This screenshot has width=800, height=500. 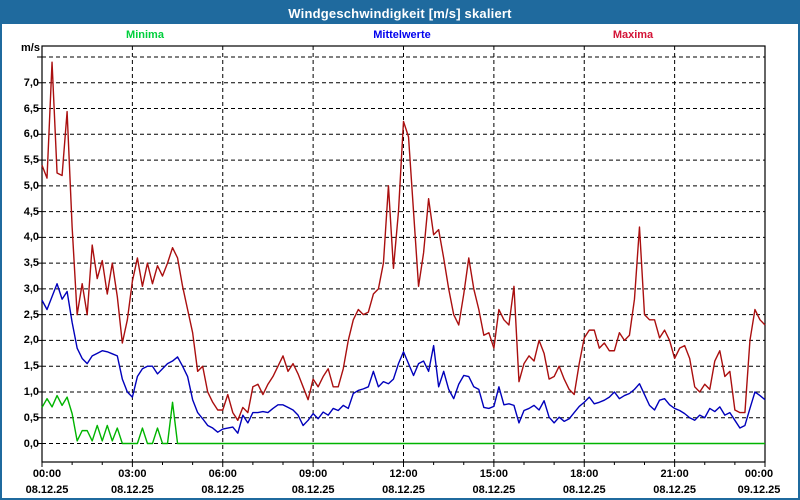 I want to click on legend-label-minima: Minima, so click(x=145, y=35).